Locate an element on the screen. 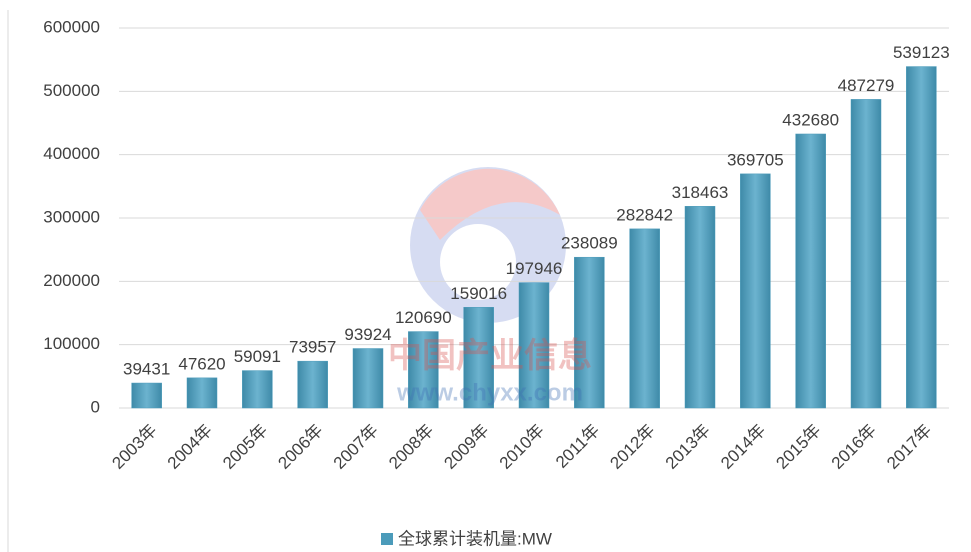  data-label: 93924 is located at coordinates (367, 334).